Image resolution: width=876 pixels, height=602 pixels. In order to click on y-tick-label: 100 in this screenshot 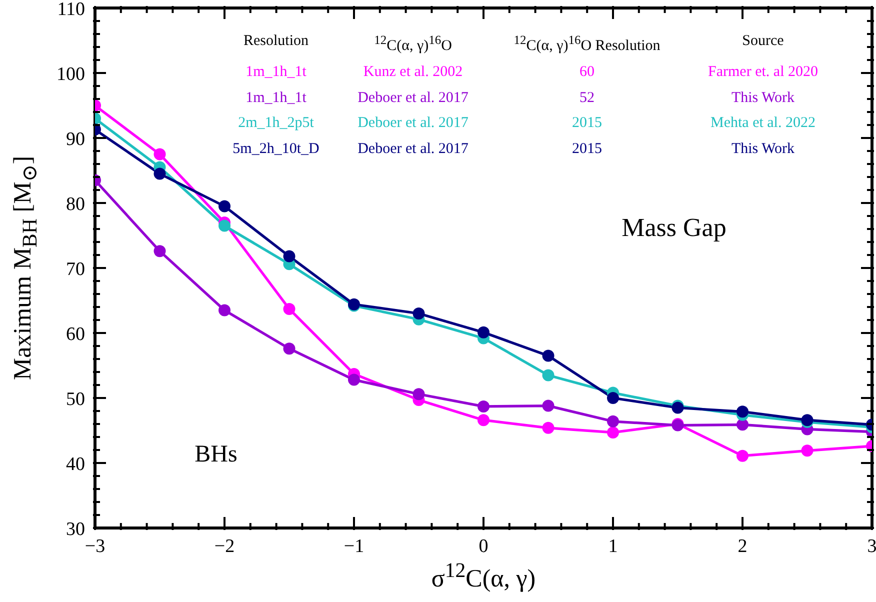, I will do `click(70, 74)`.